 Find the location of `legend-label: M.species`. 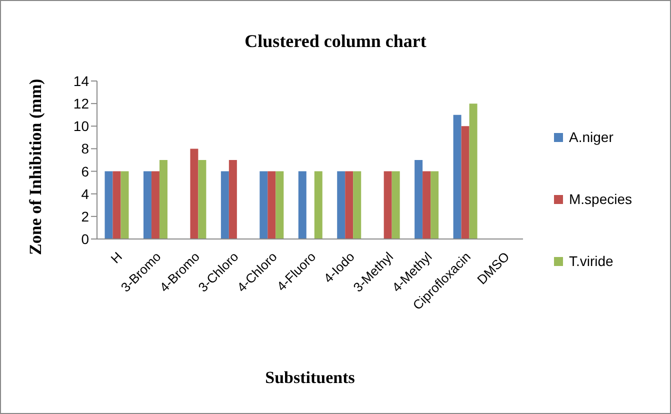

legend-label: M.species is located at coordinates (600, 199).